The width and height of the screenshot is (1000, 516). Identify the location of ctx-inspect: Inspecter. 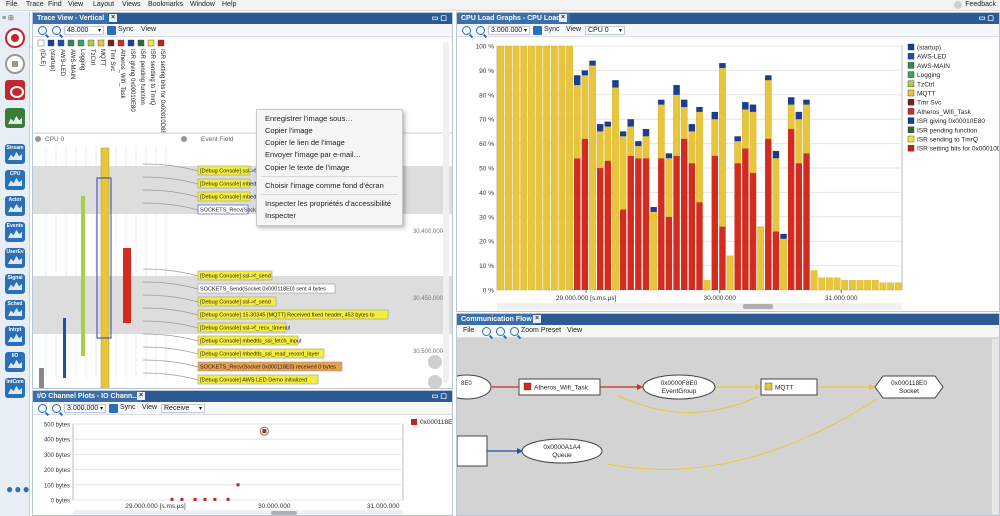
(280, 215).